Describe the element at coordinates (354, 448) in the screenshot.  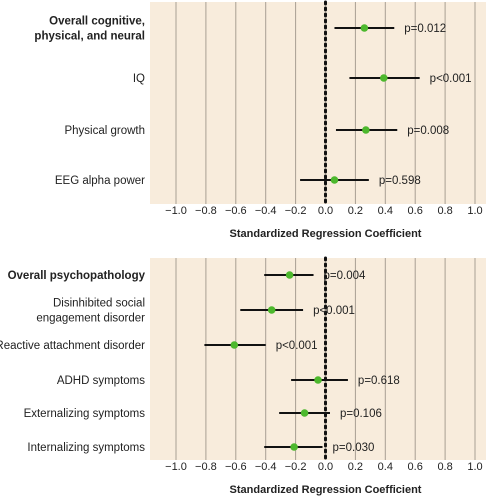
I see `p-value-label: p=0.030` at that location.